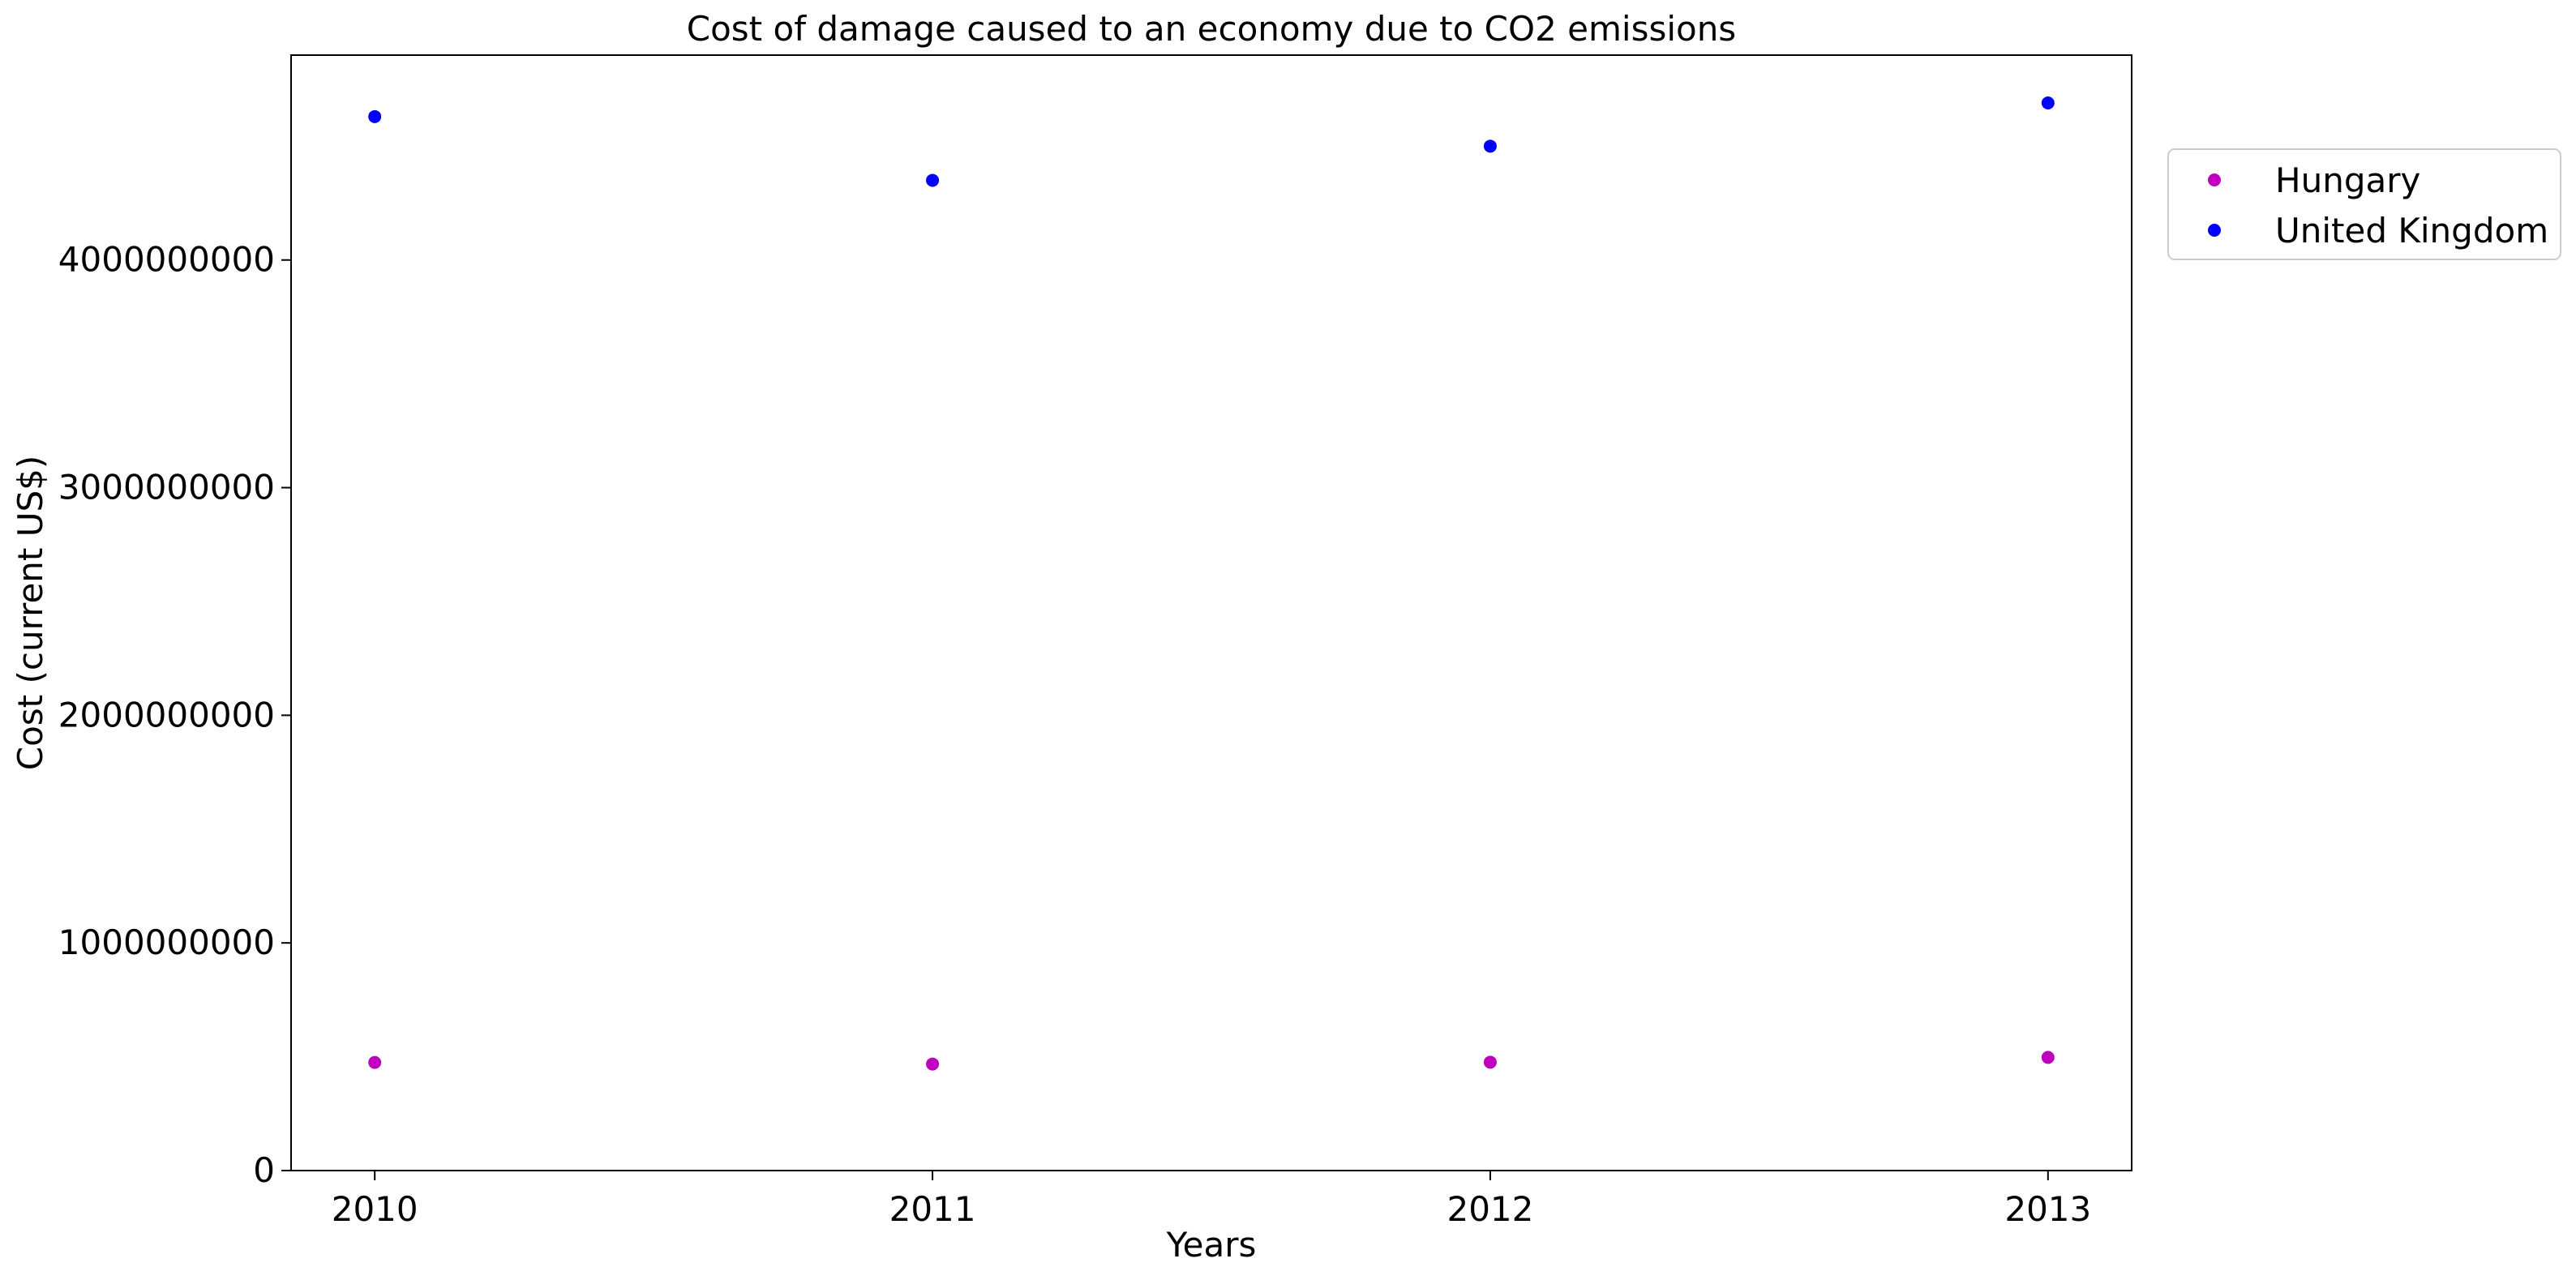  I want to click on legend-box, so click(2364, 204).